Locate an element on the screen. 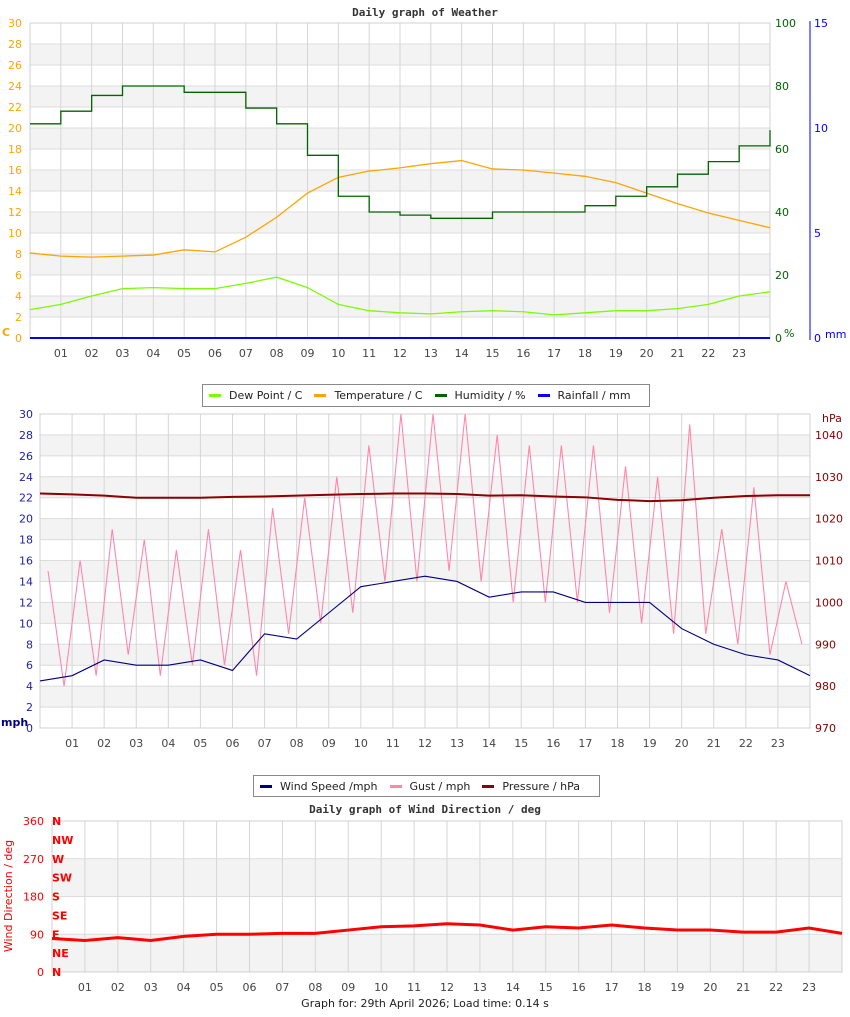 The image size is (850, 1017). x-tick-label: 17 is located at coordinates (585, 743).